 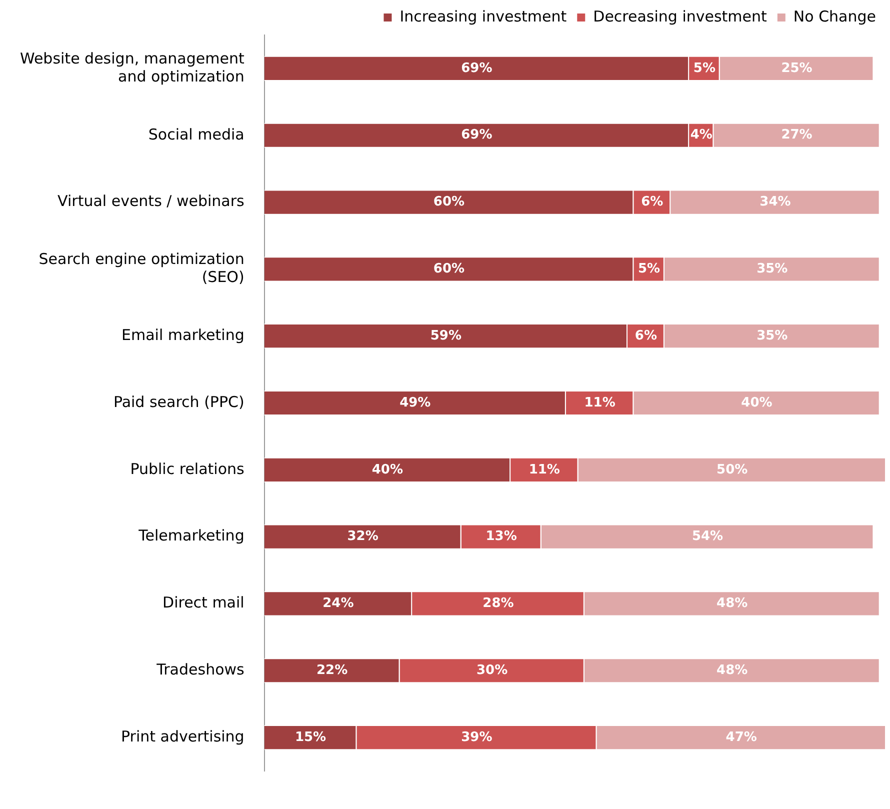 I want to click on y-tick-label: Paid search (PPC), so click(x=178, y=401).